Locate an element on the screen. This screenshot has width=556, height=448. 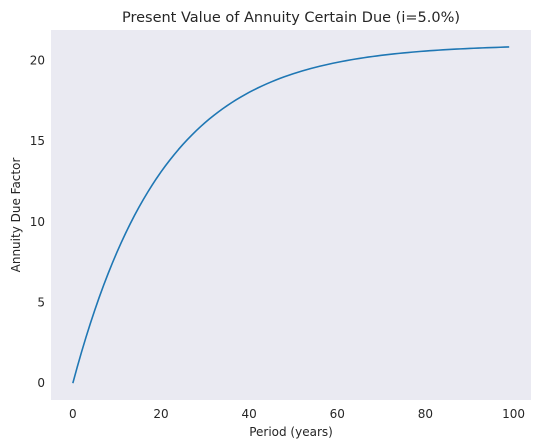
y-tick-label: 0 is located at coordinates (41, 383).